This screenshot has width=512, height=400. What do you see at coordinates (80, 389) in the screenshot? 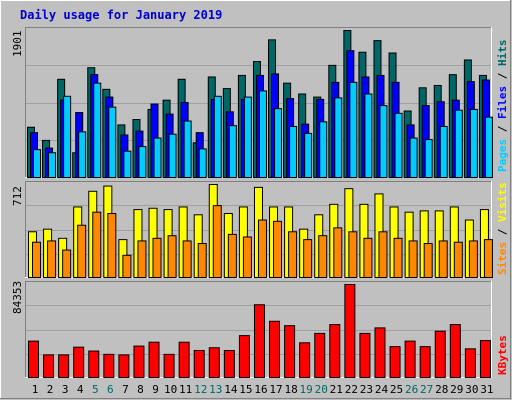
I see `x-tick-label-day-4: 4` at bounding box center [80, 389].